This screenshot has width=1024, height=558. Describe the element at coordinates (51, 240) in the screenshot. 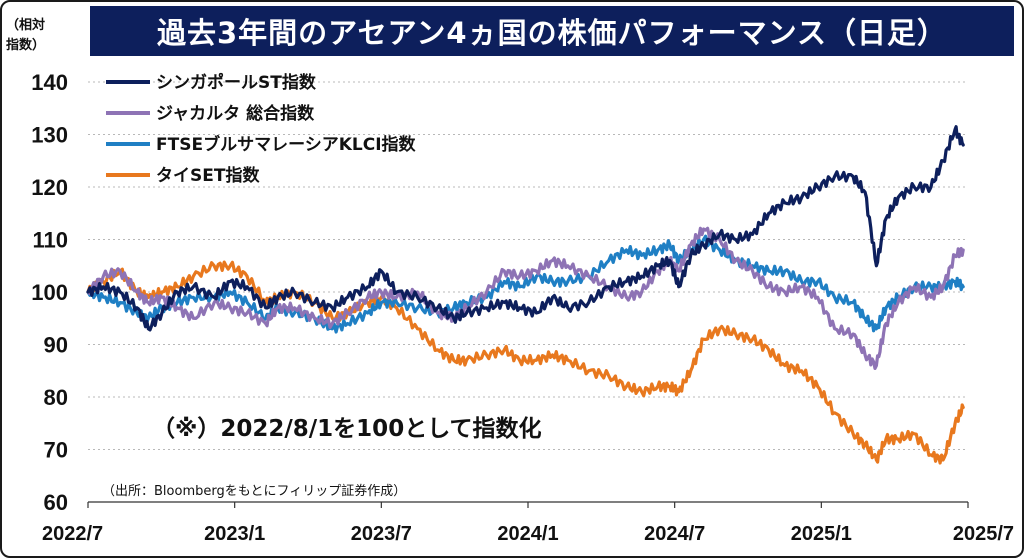

I see `y-tick-label: 110` at that location.